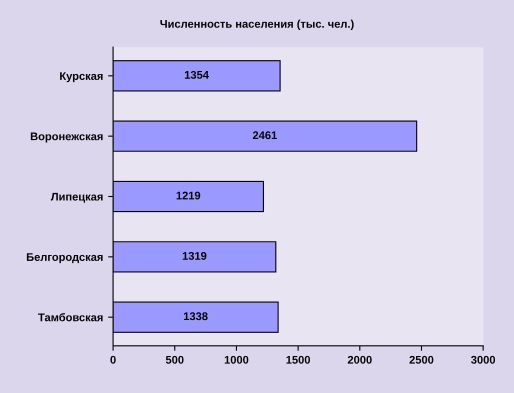 This screenshot has width=514, height=393. I want to click on y-tick-label: Белгородская, so click(64, 258).